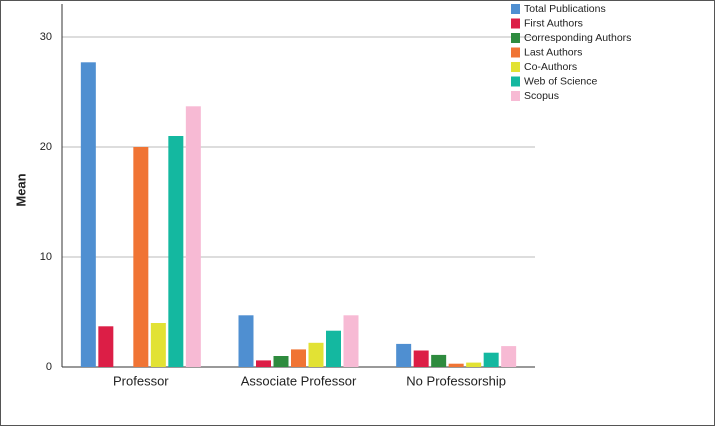 This screenshot has height=426, width=715. I want to click on y-axis-label: Mean, so click(20, 189).